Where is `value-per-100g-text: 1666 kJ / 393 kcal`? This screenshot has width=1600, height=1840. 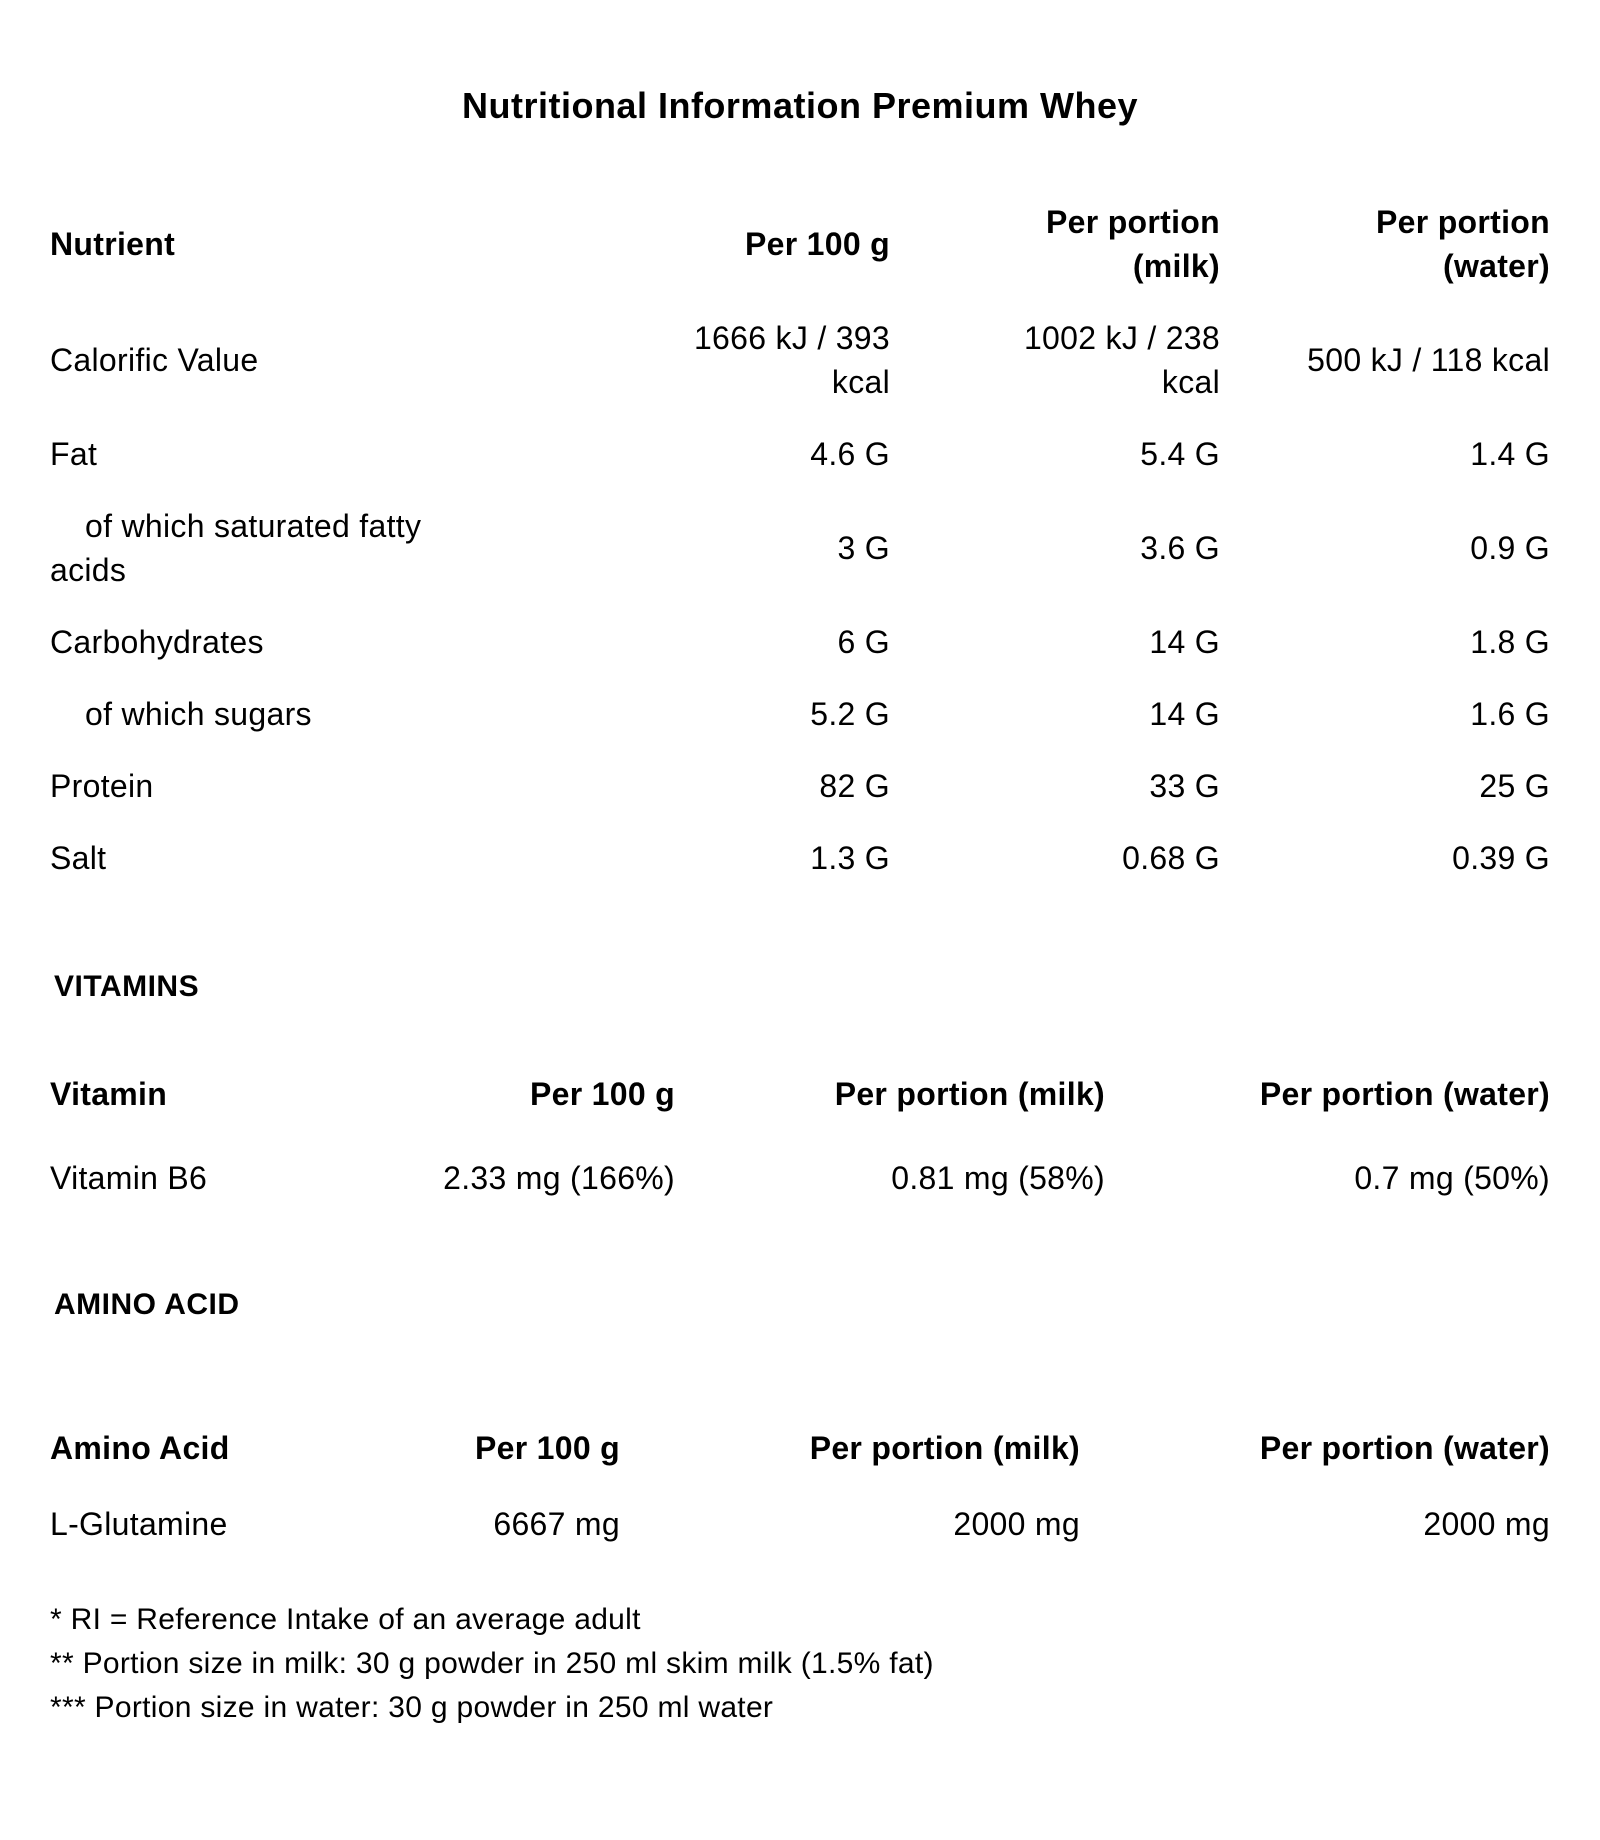 value-per-100g-text: 1666 kJ / 393 kcal is located at coordinates (791, 360).